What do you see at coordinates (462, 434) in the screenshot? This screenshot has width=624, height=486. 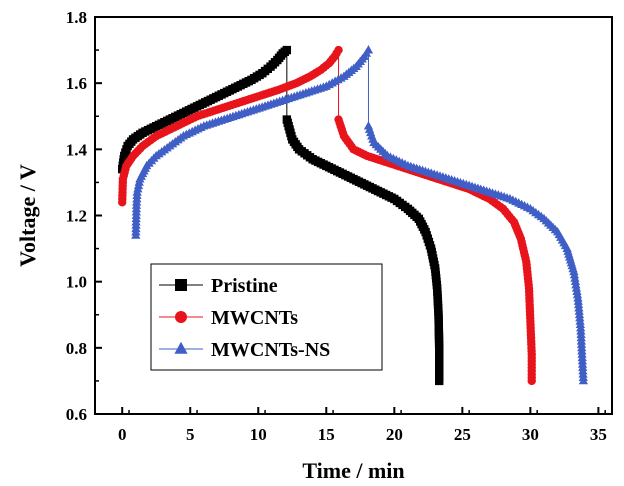 I see `x-tick-label: 25` at bounding box center [462, 434].